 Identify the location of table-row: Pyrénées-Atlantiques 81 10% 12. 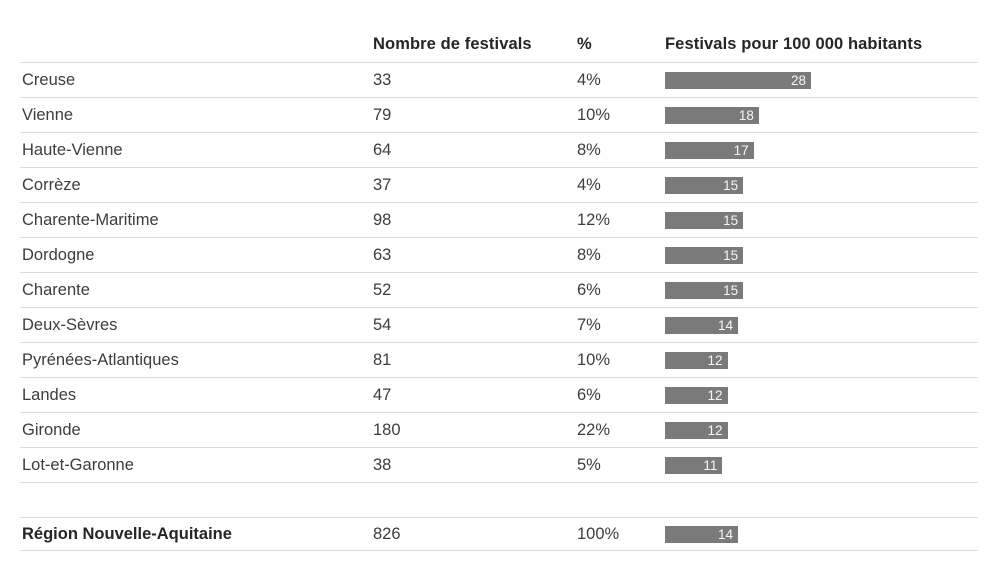
(499, 360).